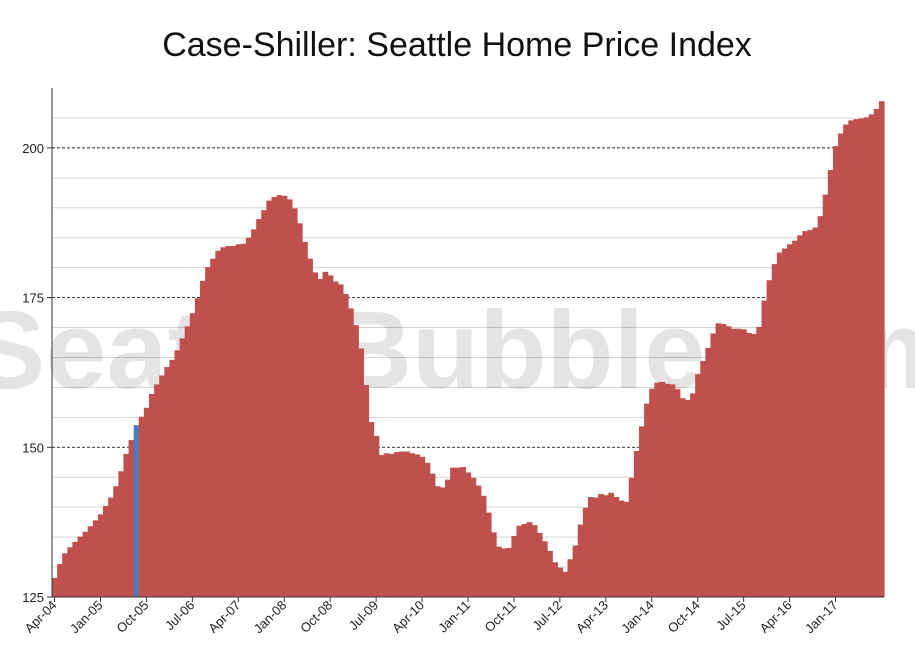 Image resolution: width=915 pixels, height=666 pixels. Describe the element at coordinates (37, 373) in the screenshot. I see `y-axis-ticks: 125 150 175 200` at that location.